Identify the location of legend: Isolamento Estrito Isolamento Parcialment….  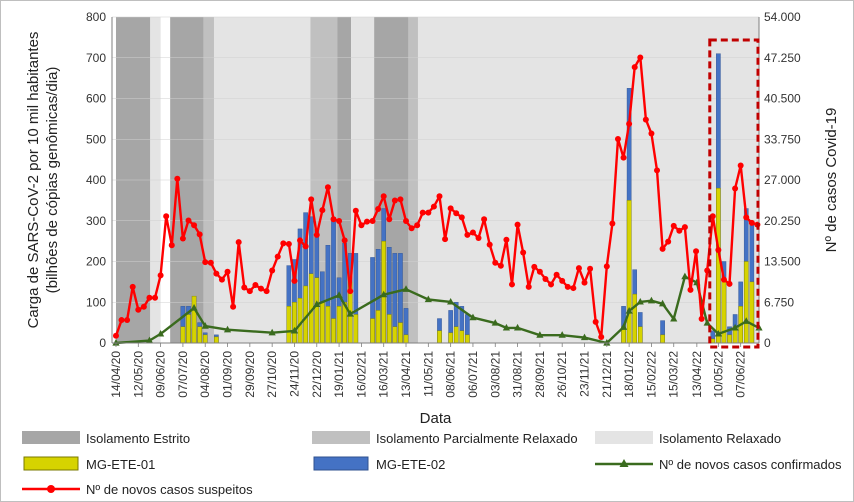
(432, 464).